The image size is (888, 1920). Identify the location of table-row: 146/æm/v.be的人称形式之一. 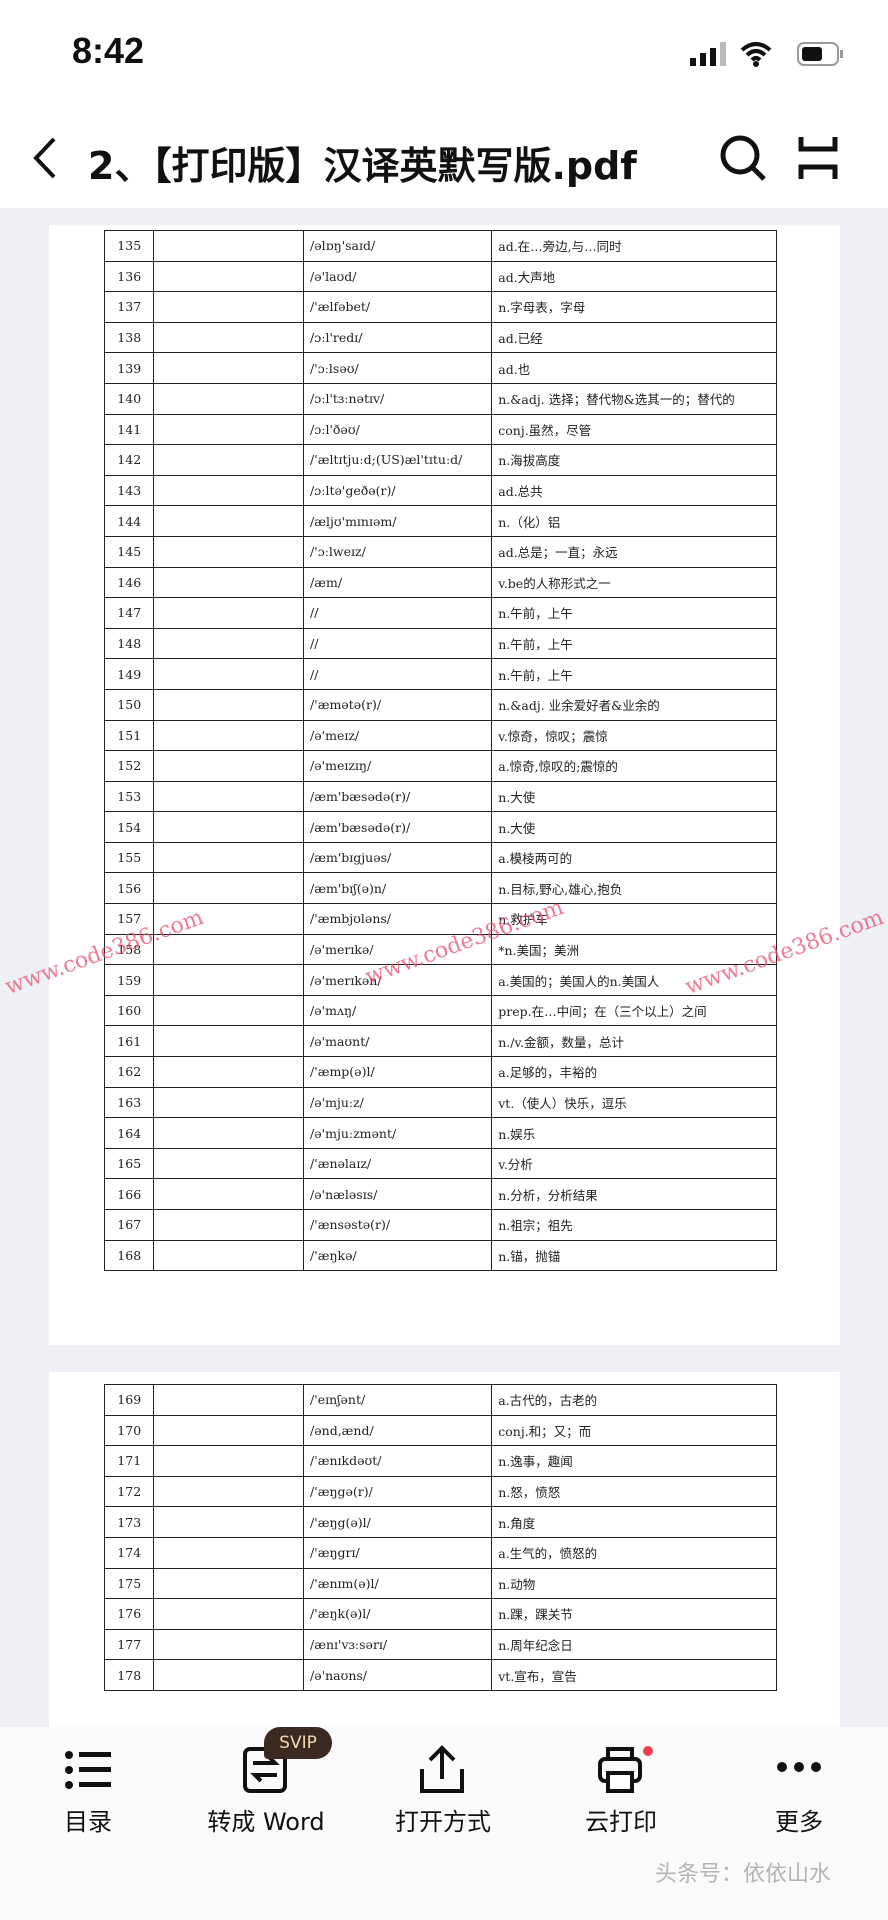
(440, 582).